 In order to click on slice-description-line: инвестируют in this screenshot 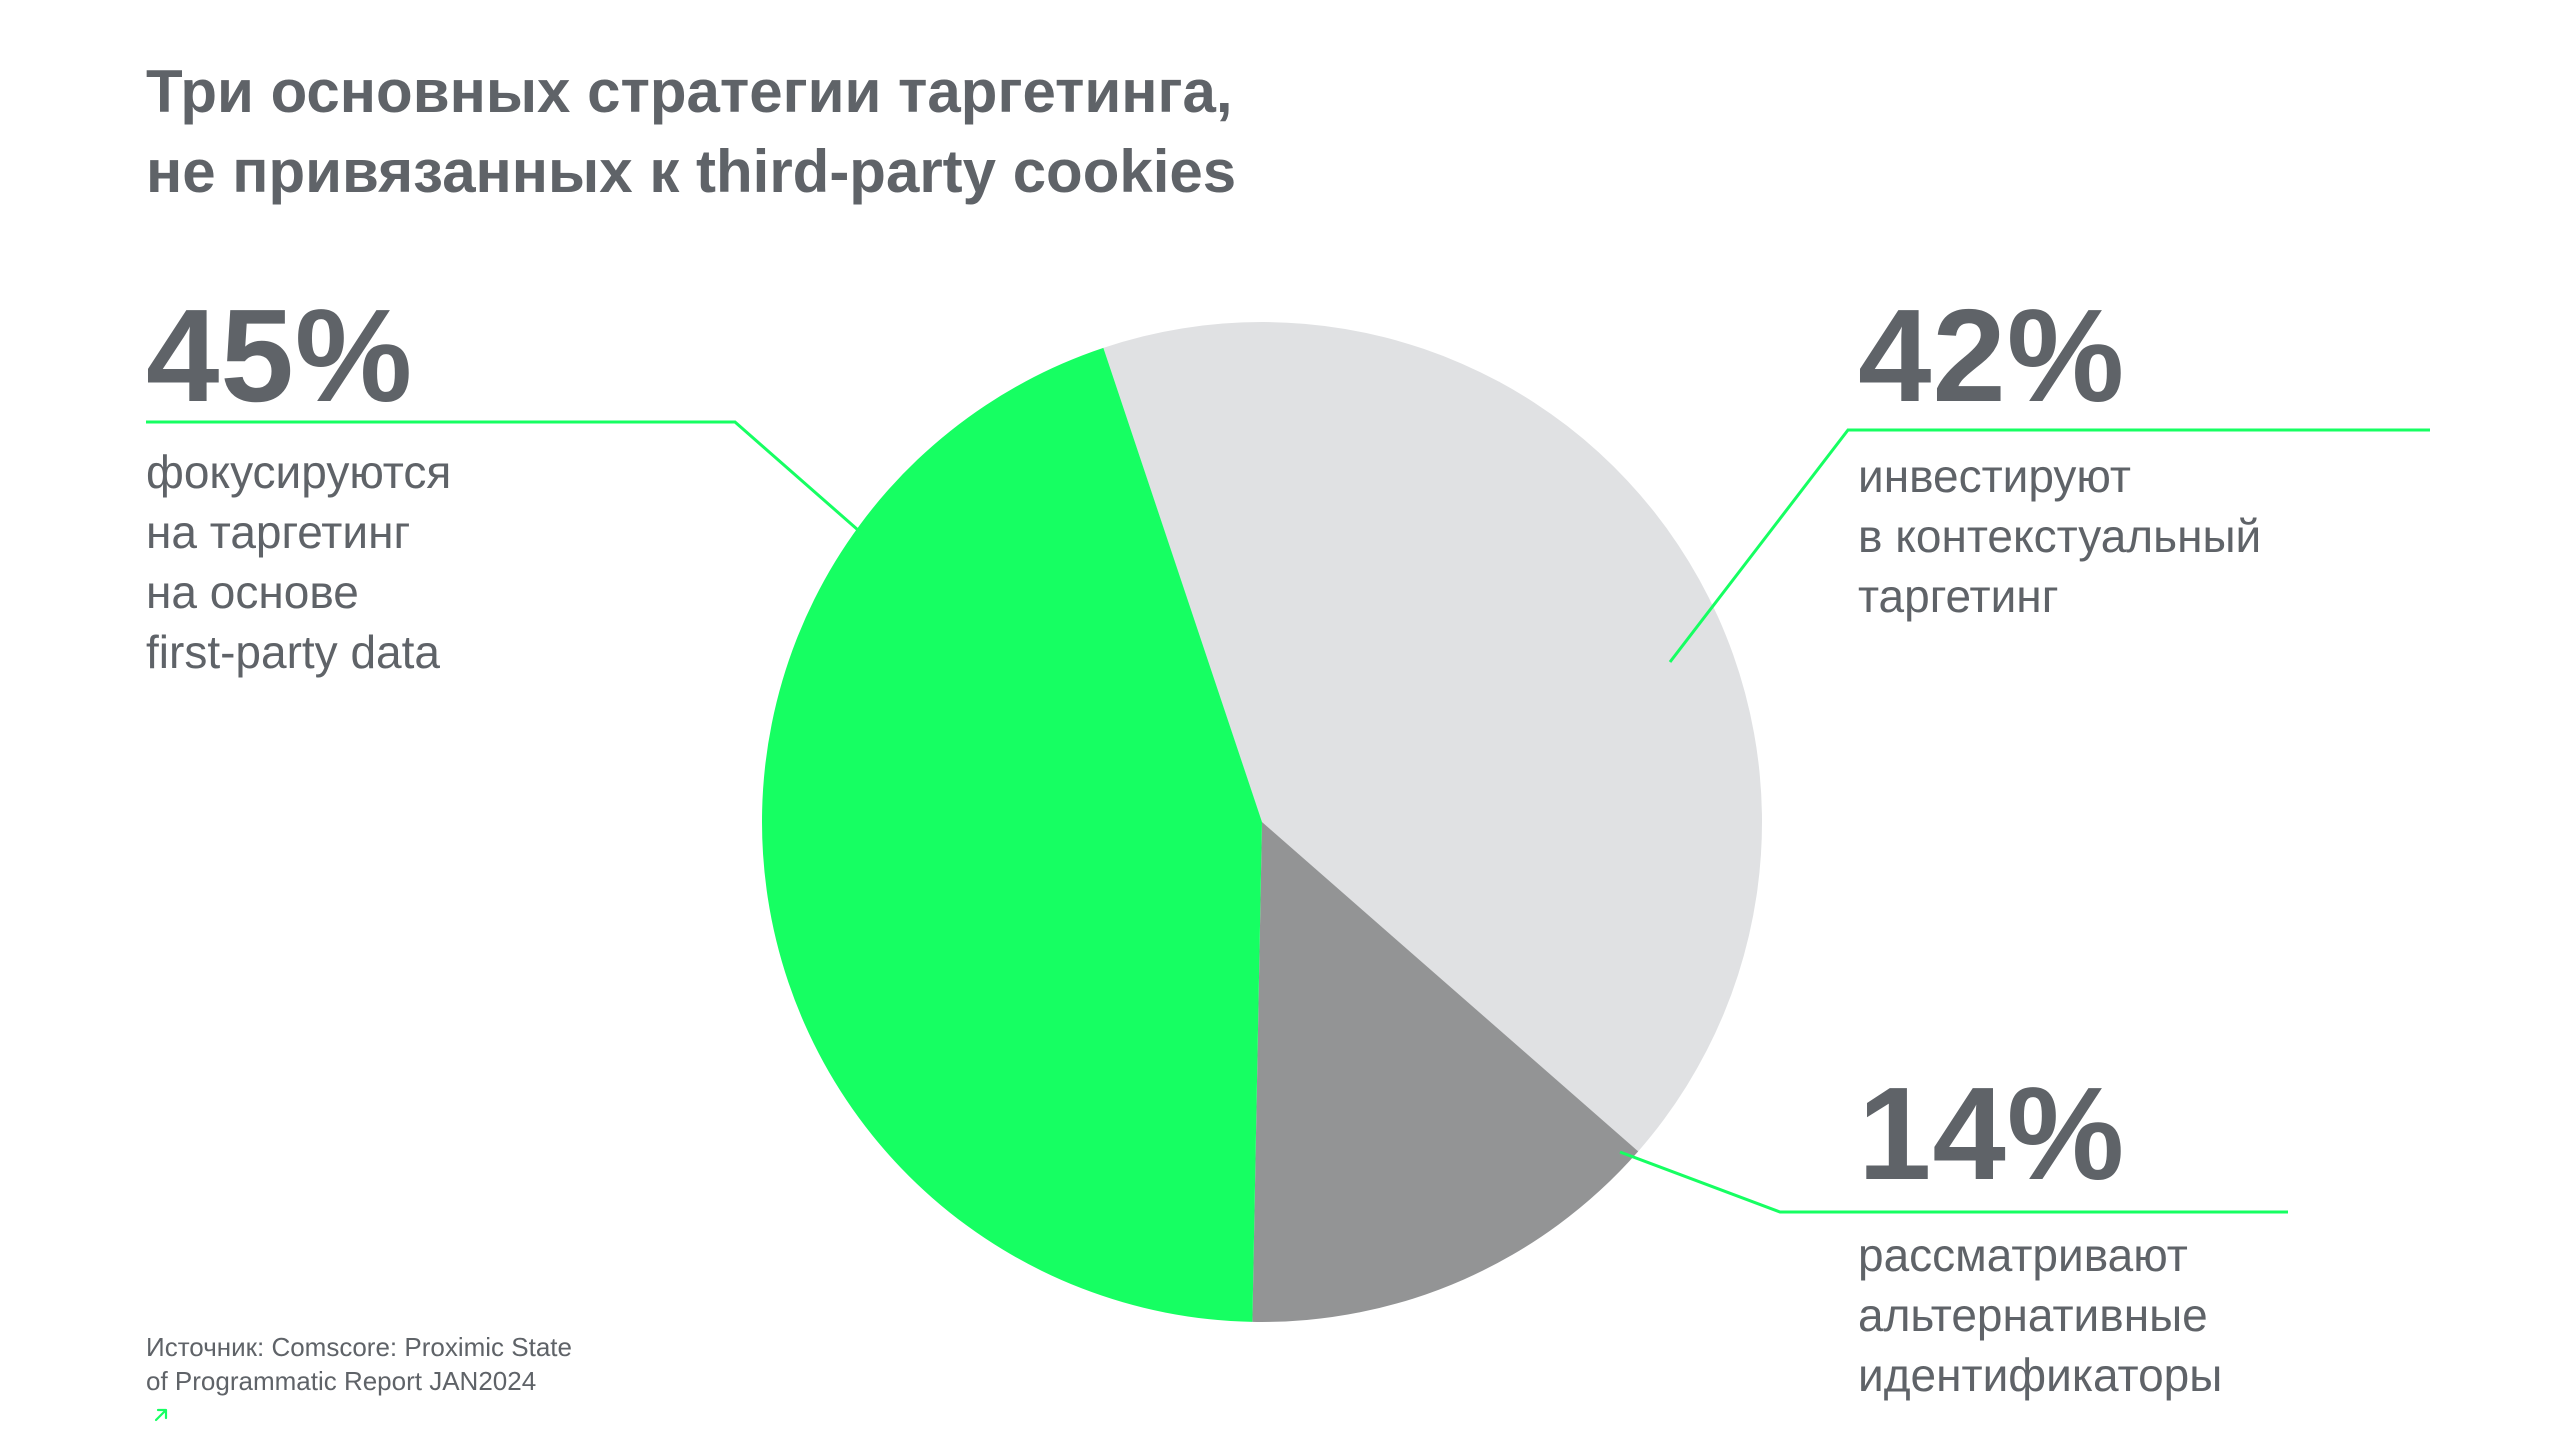, I will do `click(1994, 476)`.